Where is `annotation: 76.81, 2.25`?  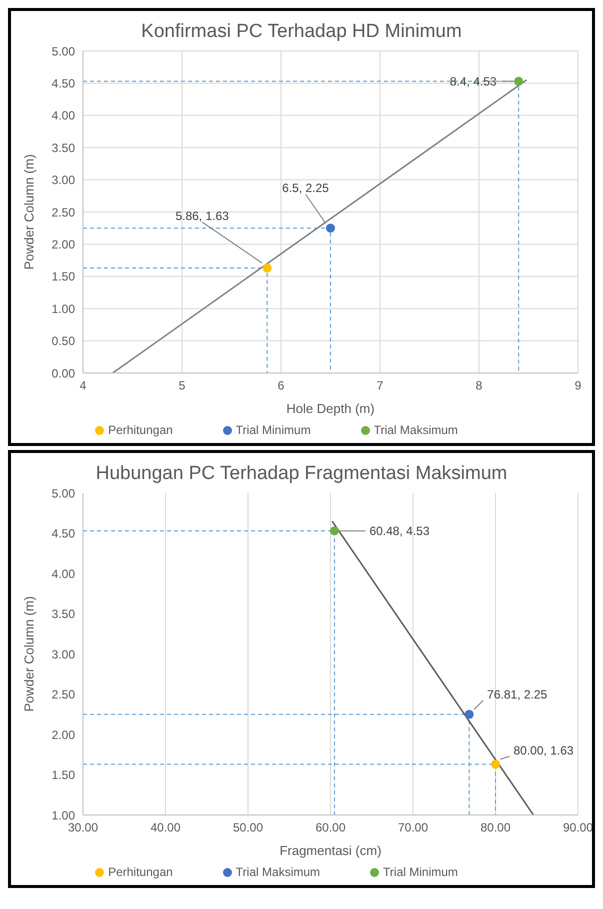 annotation: 76.81, 2.25 is located at coordinates (517, 694).